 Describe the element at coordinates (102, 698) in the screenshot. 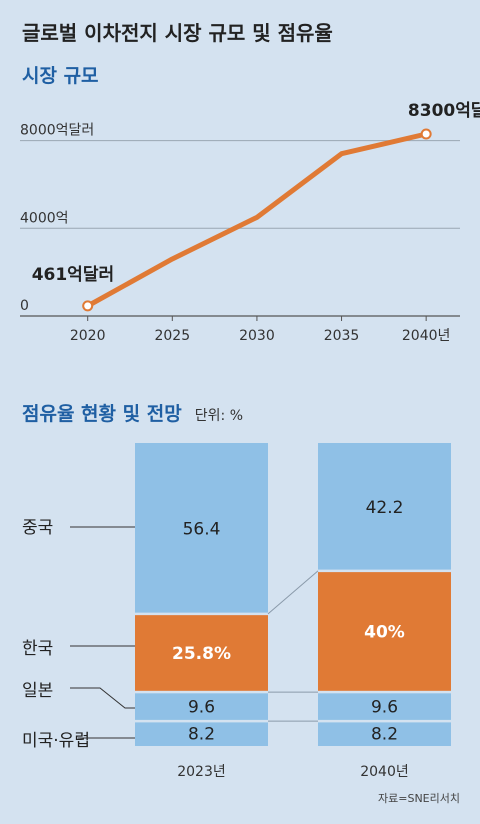

I see `leader-line` at that location.